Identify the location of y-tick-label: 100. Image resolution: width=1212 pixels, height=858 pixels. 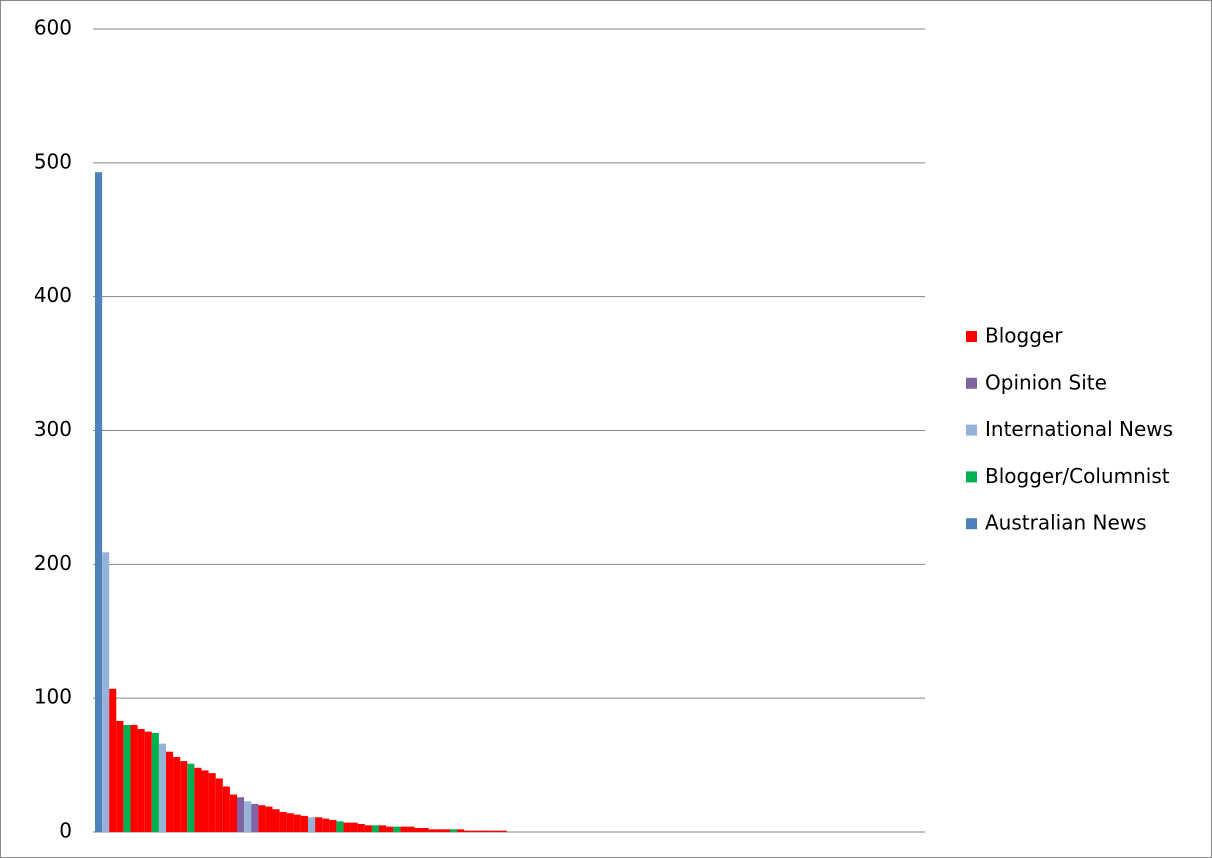
(53, 697).